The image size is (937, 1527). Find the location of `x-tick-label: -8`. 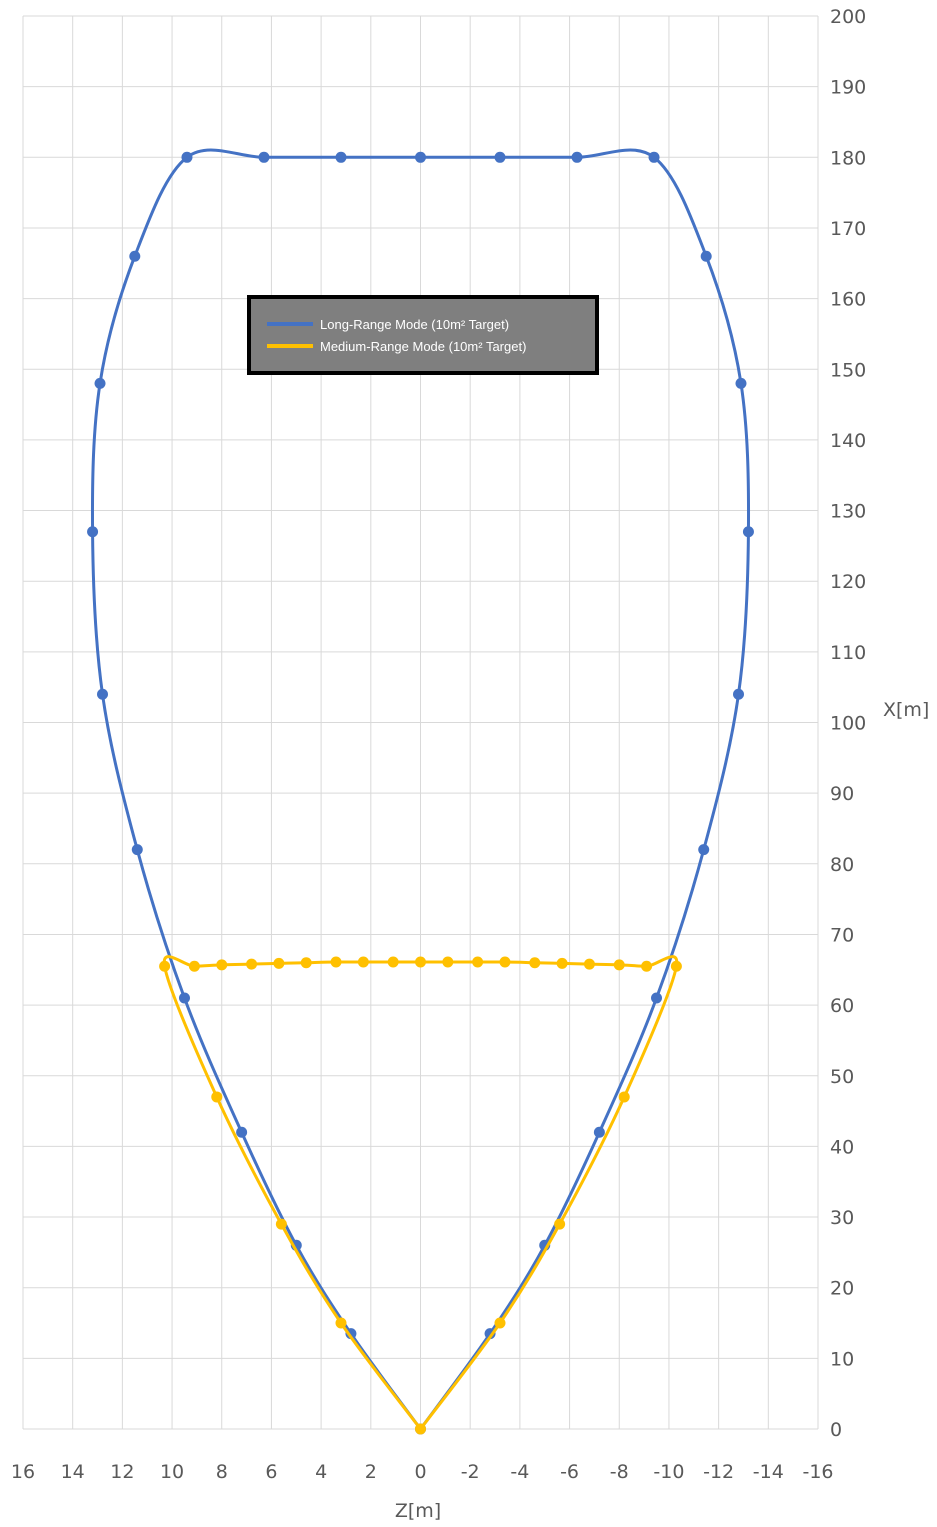

x-tick-label: -8 is located at coordinates (619, 1472).